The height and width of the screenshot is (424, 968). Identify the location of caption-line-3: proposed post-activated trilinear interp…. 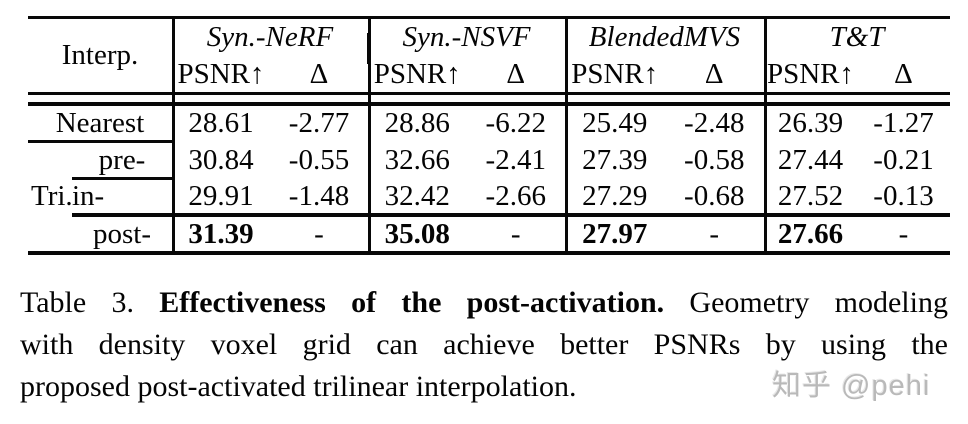
(298, 386).